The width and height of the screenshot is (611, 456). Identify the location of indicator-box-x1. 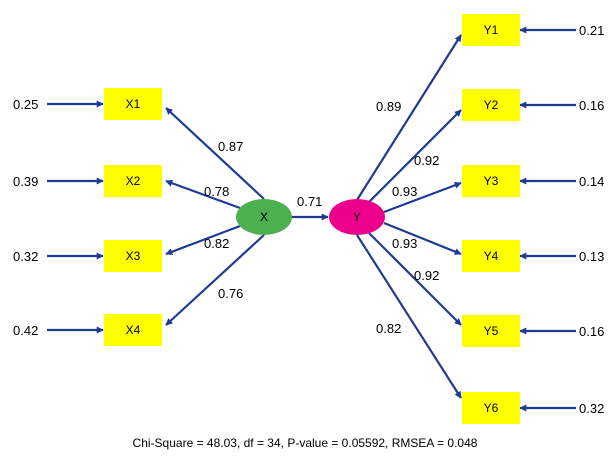
(133, 104).